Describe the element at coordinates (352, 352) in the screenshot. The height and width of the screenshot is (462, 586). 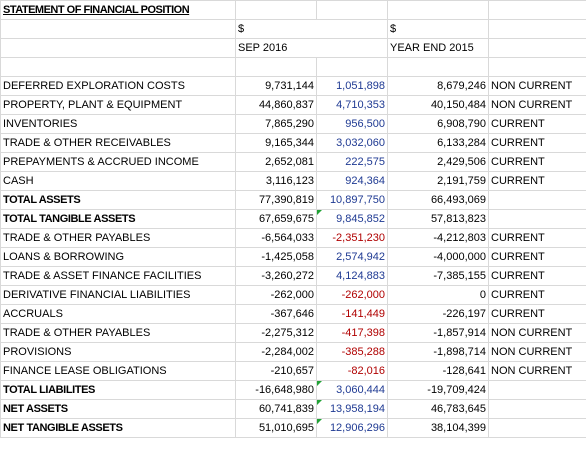
I see `change-value-cell: -385,288` at that location.